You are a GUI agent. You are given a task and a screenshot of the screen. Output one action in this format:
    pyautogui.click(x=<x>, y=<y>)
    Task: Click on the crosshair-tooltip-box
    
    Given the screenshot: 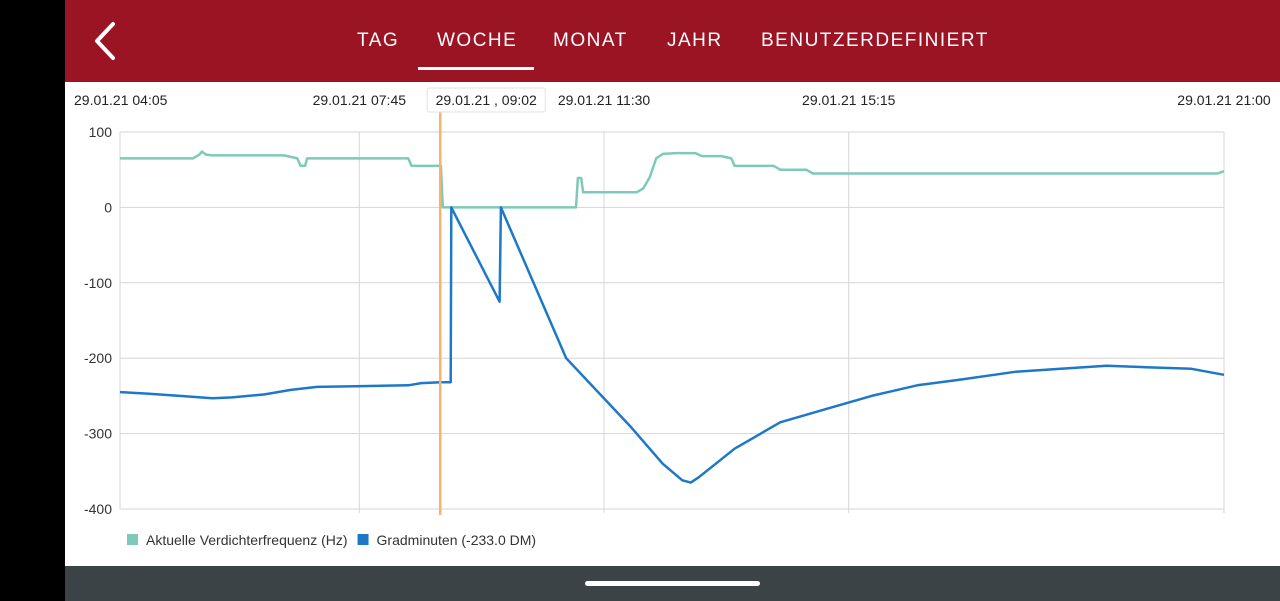 What is the action you would take?
    pyautogui.click(x=486, y=100)
    